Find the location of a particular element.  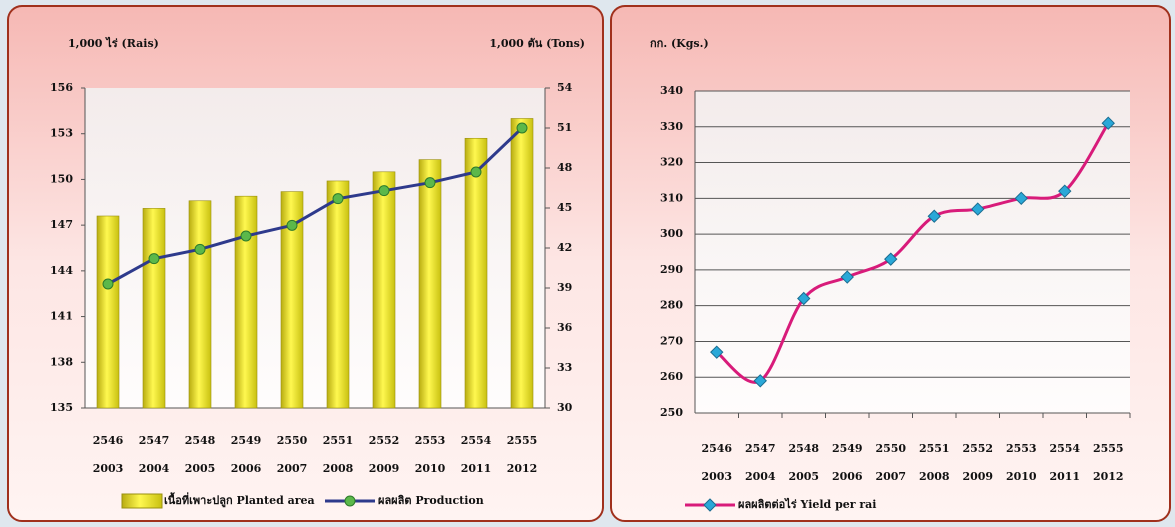

y-tick-label: 300 is located at coordinates (671, 233).